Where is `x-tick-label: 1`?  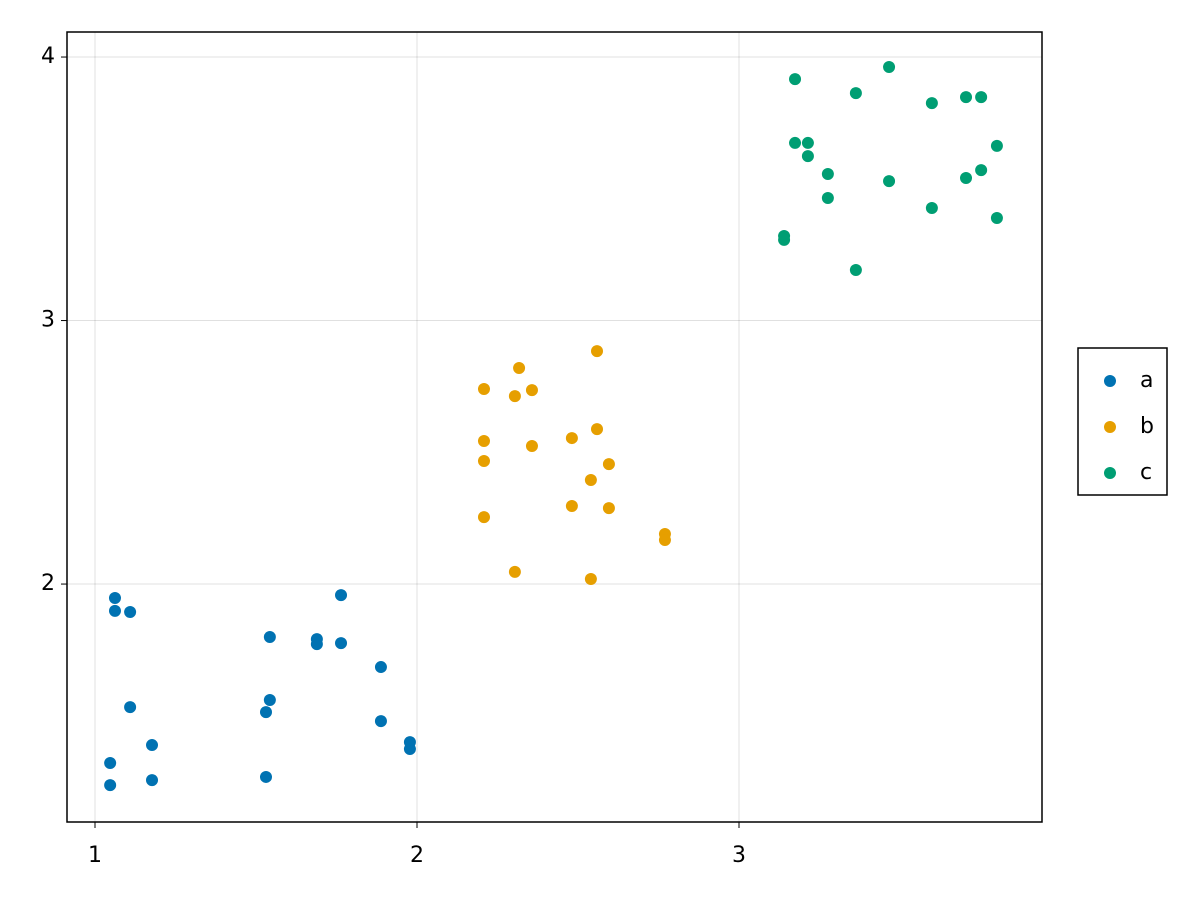
x-tick-label: 1 is located at coordinates (95, 855).